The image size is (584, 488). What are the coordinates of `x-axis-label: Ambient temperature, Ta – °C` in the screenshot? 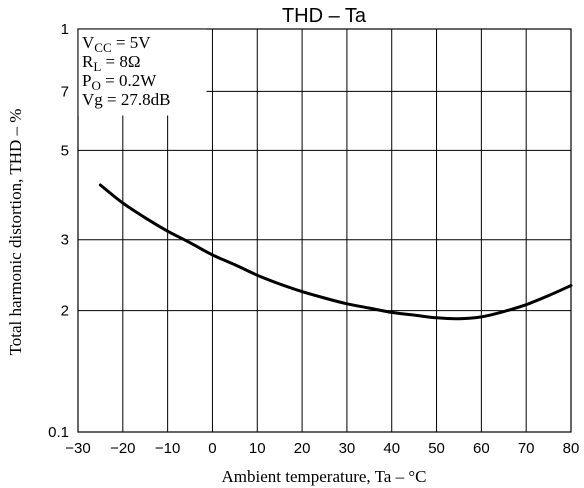 It's located at (324, 476).